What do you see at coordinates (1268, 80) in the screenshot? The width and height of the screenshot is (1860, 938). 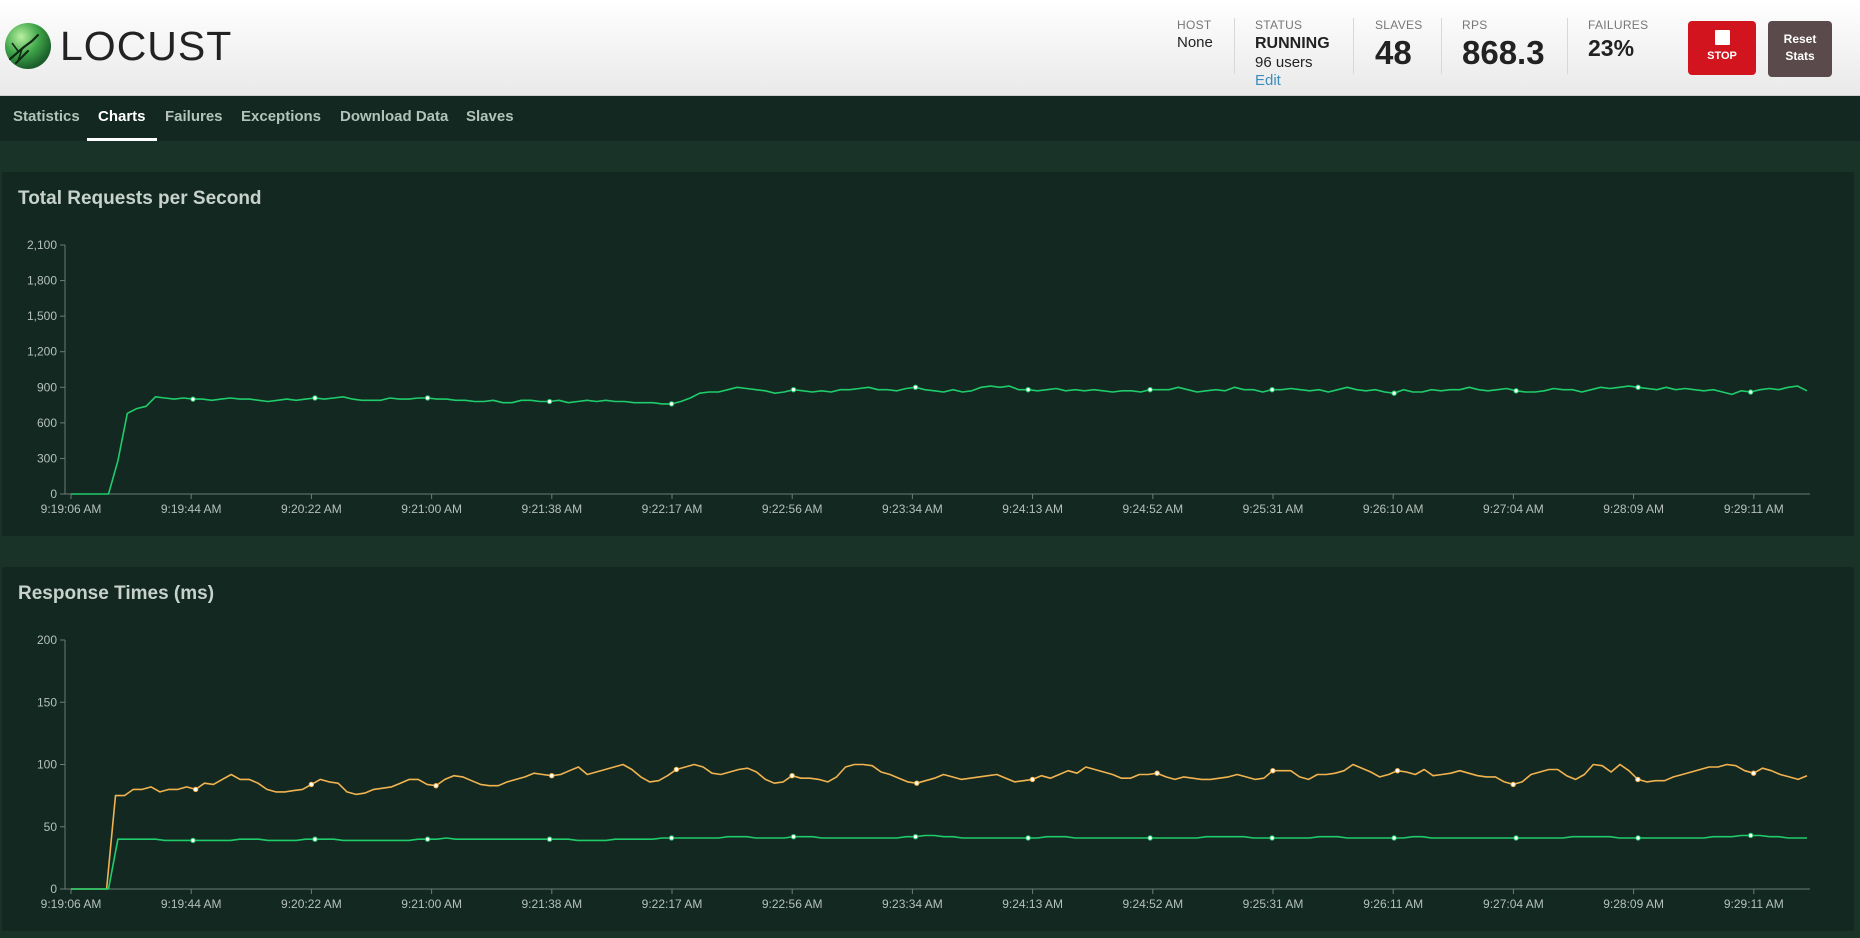 I see `edit-users-link: Edit` at bounding box center [1268, 80].